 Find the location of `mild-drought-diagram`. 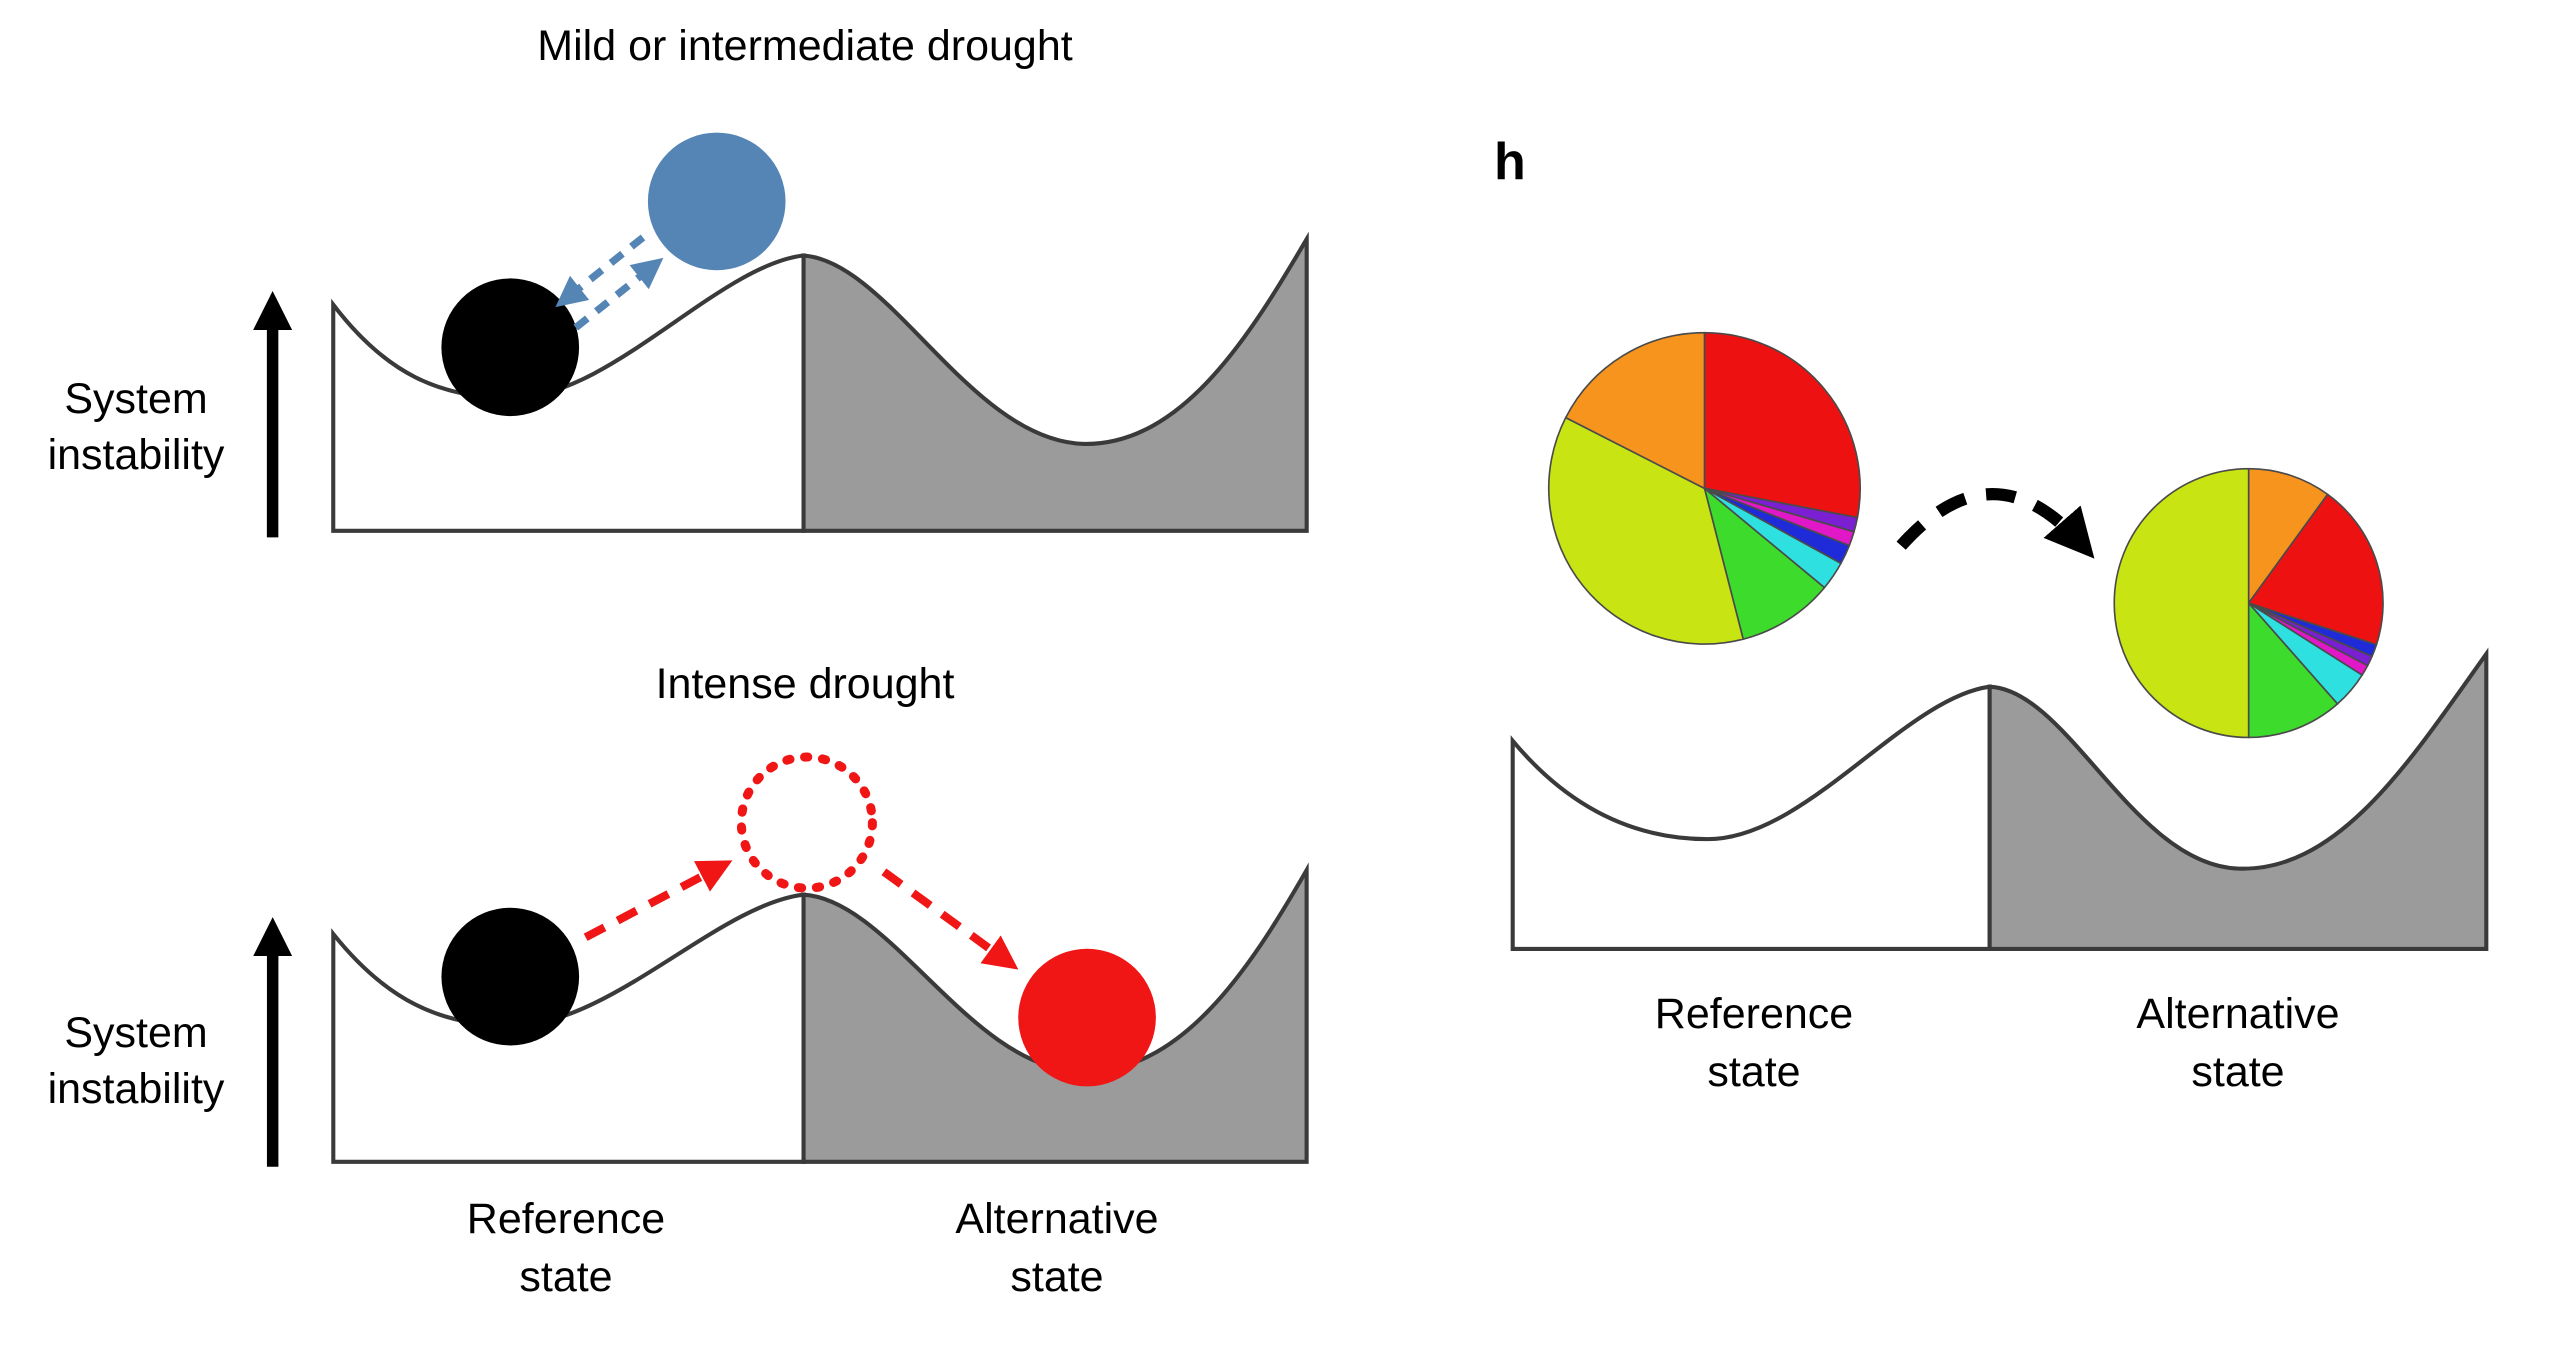

mild-drought-diagram is located at coordinates (781, 335).